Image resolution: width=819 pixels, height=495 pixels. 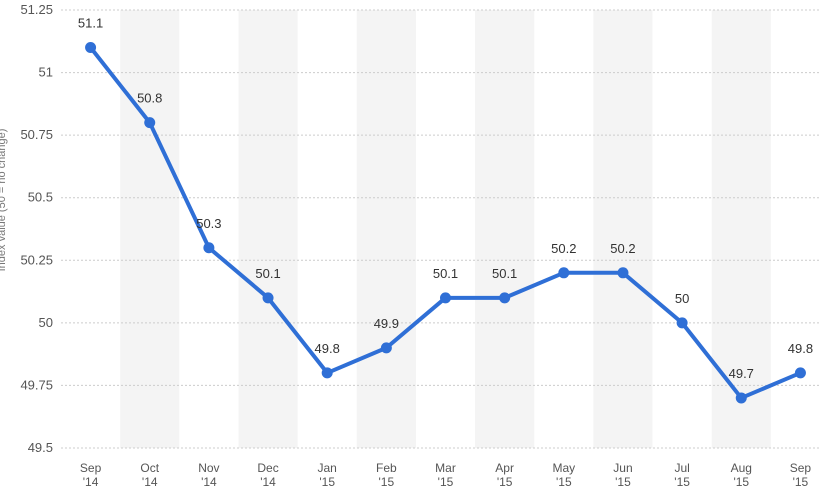 What do you see at coordinates (682, 298) in the screenshot?
I see `data-label: 50` at bounding box center [682, 298].